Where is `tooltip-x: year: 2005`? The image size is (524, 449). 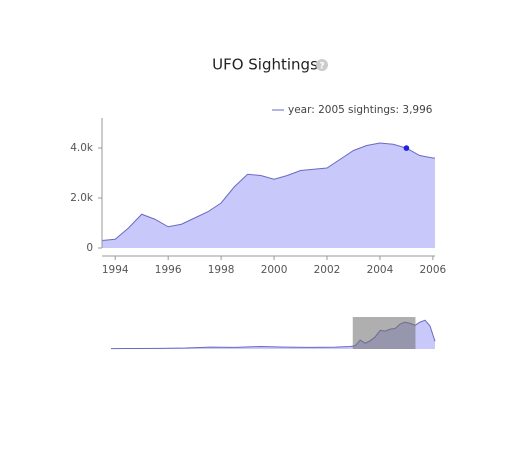 tooltip-x: year: 2005 is located at coordinates (316, 110).